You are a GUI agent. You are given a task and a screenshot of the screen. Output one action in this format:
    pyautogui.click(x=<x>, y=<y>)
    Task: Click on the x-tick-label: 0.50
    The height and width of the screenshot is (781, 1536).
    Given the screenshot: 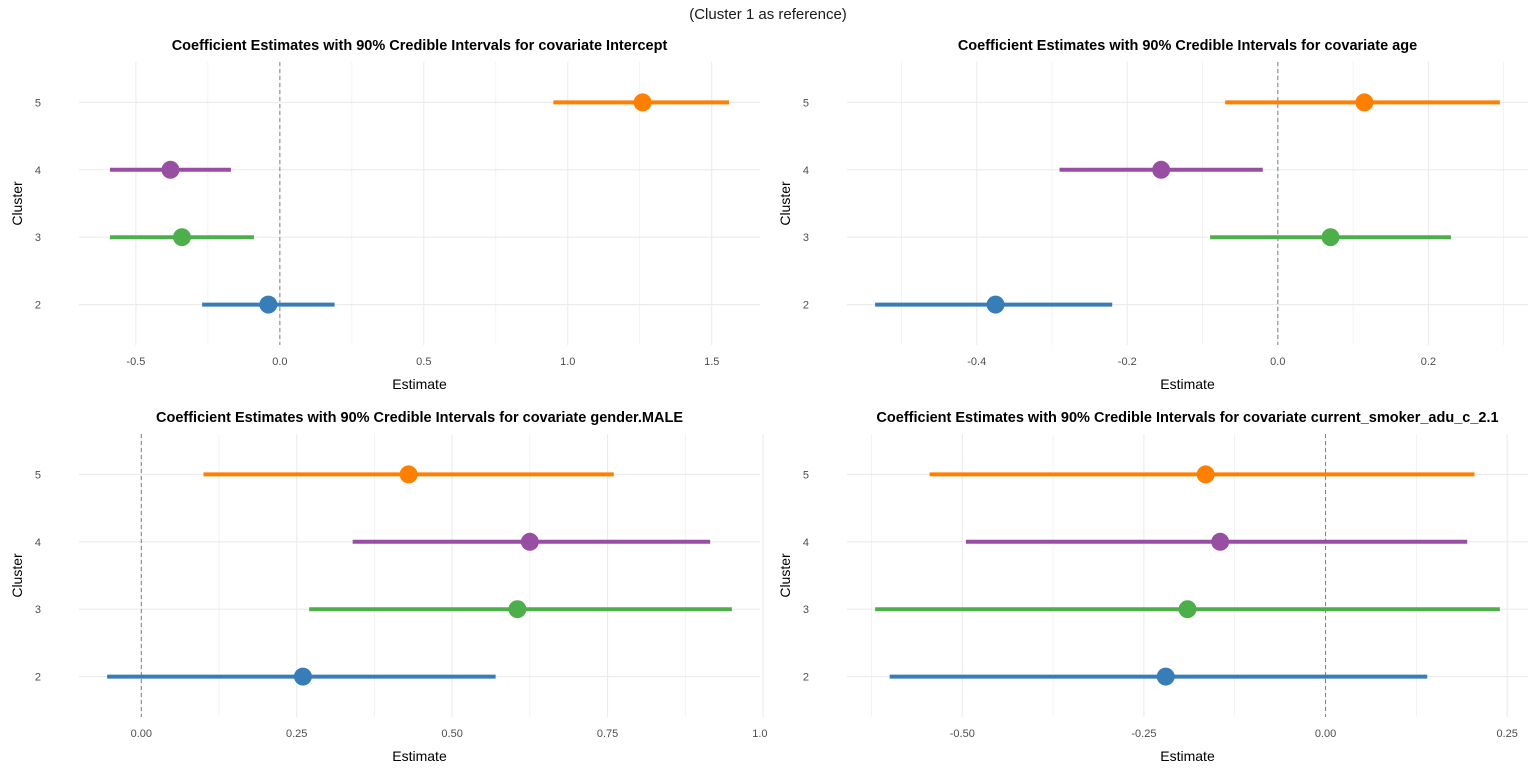 What is the action you would take?
    pyautogui.click(x=451, y=734)
    